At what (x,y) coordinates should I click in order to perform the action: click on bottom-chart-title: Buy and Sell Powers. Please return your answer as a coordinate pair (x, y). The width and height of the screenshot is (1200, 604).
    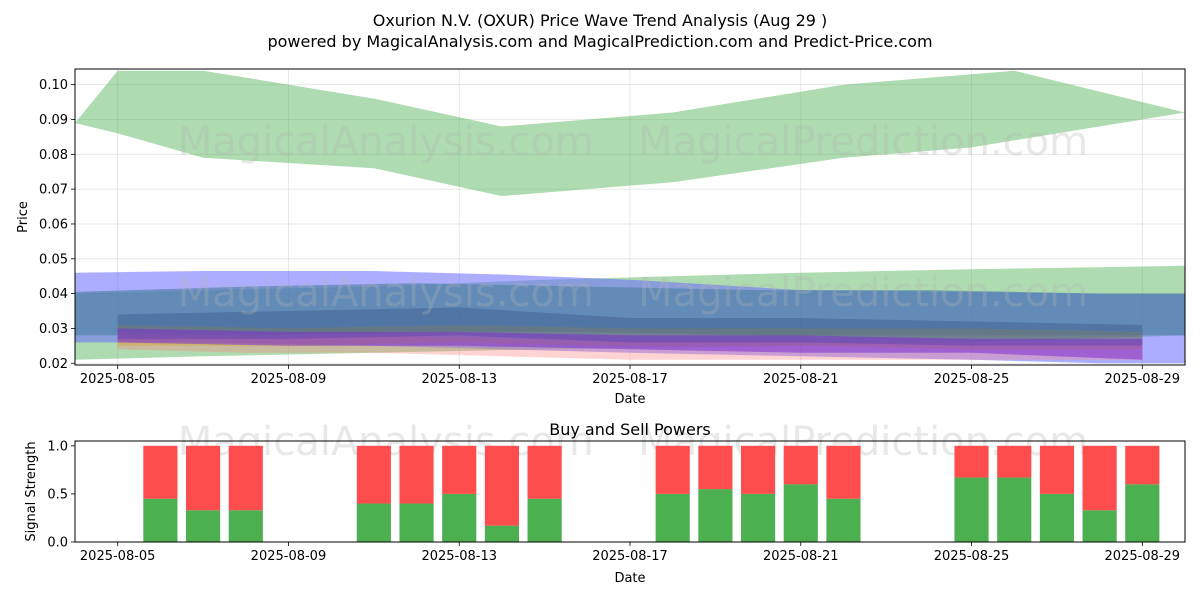
    Looking at the image, I should click on (630, 429).